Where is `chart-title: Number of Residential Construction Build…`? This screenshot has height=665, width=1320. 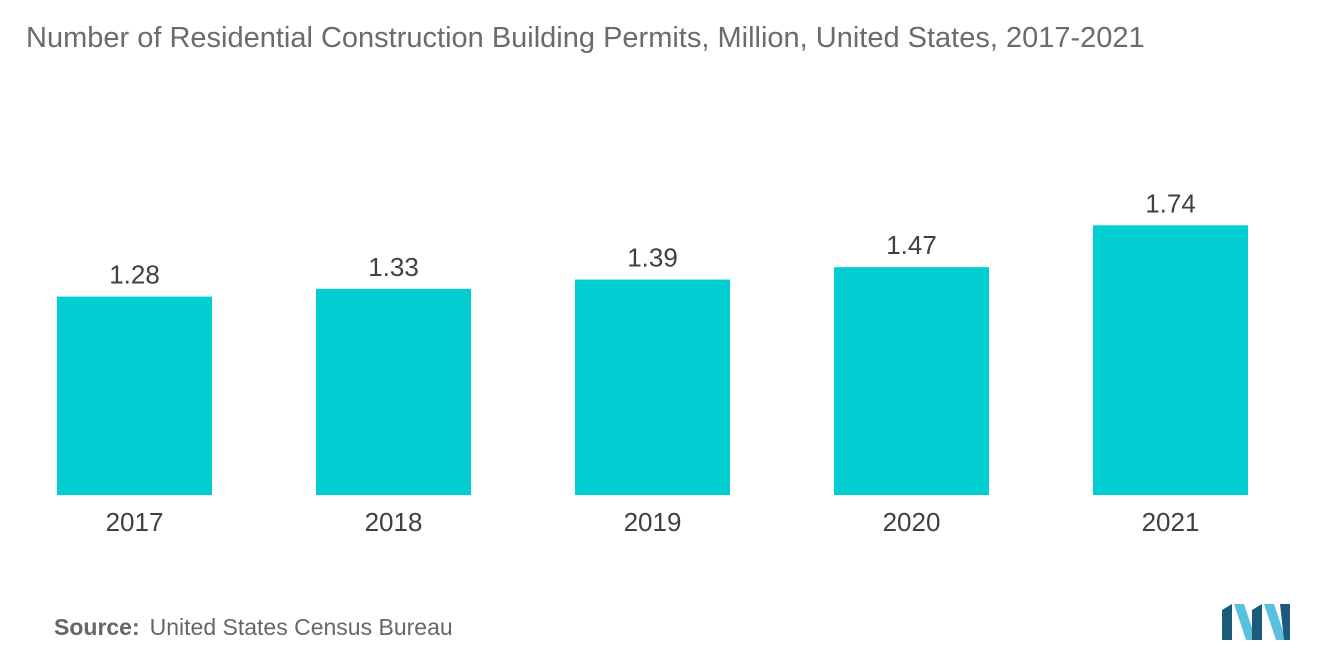
chart-title: Number of Residential Construction Build… is located at coordinates (585, 38).